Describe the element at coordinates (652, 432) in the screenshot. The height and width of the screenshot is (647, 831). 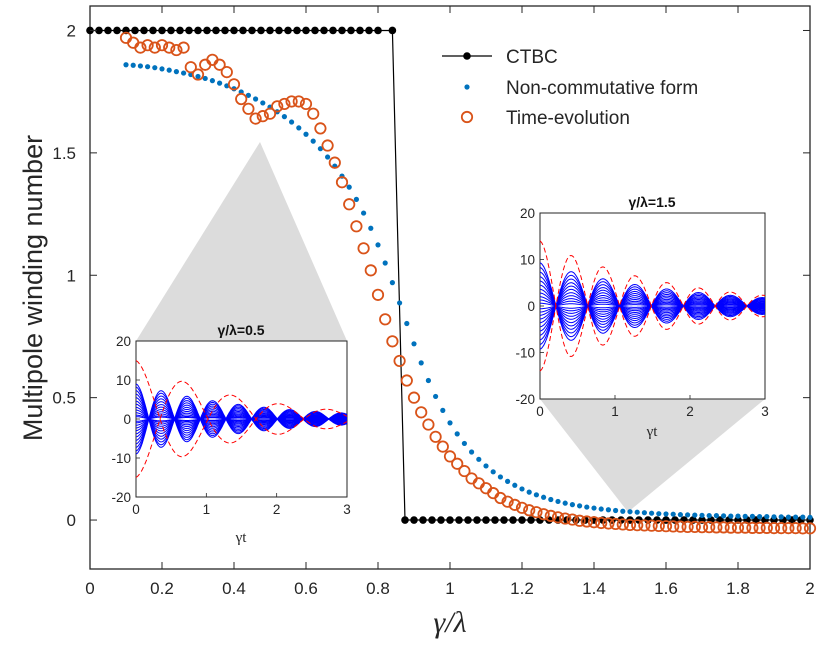
I see `inset-1.5-xlabel: γt` at that location.